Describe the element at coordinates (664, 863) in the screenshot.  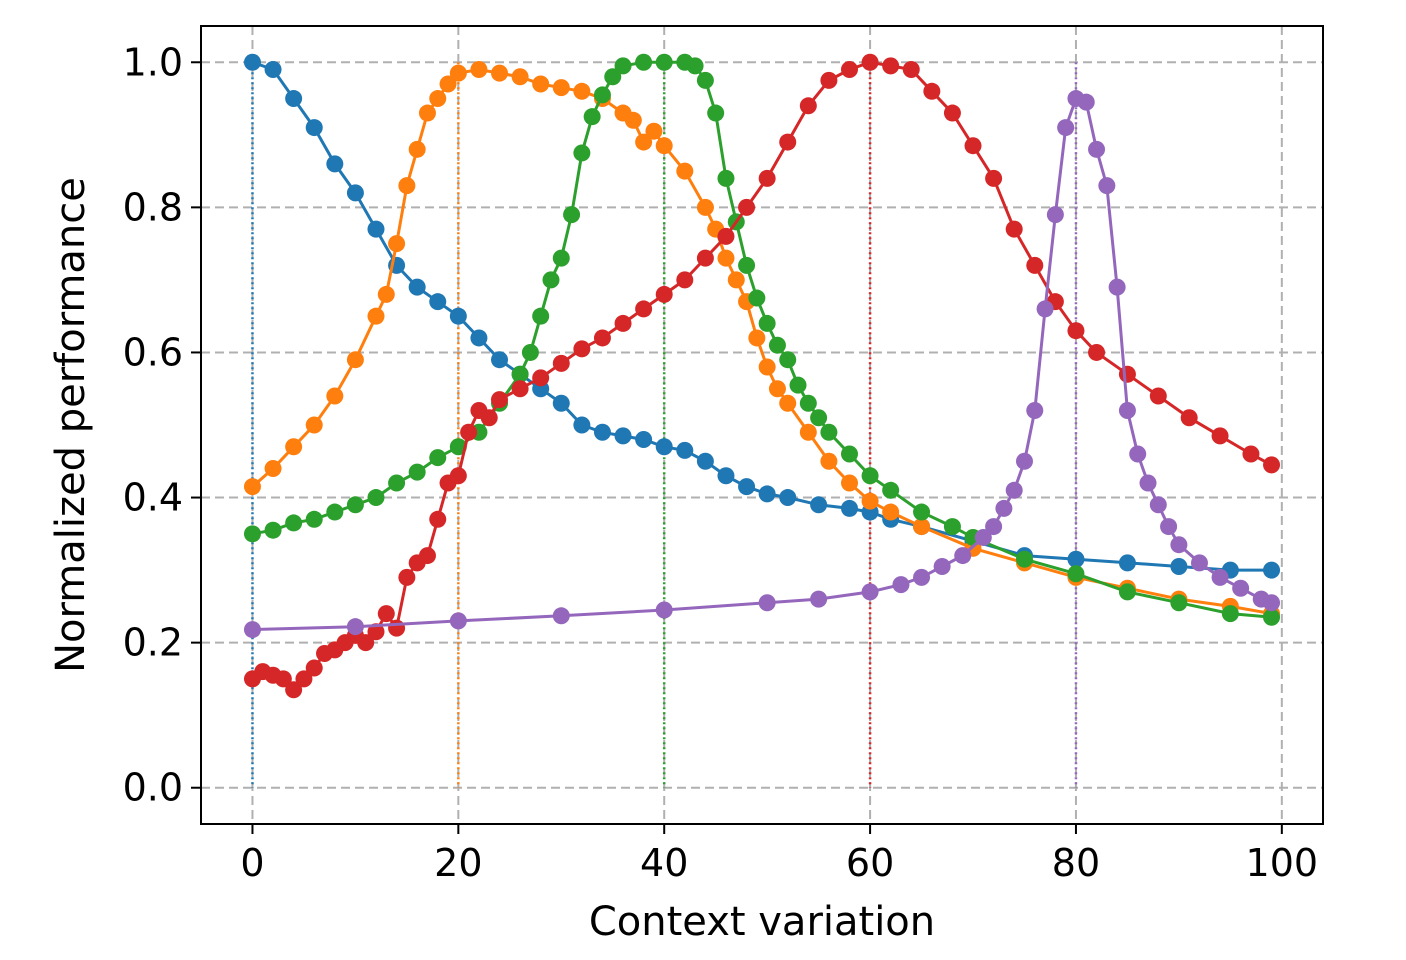
I see `x-tick-label: 40` at that location.